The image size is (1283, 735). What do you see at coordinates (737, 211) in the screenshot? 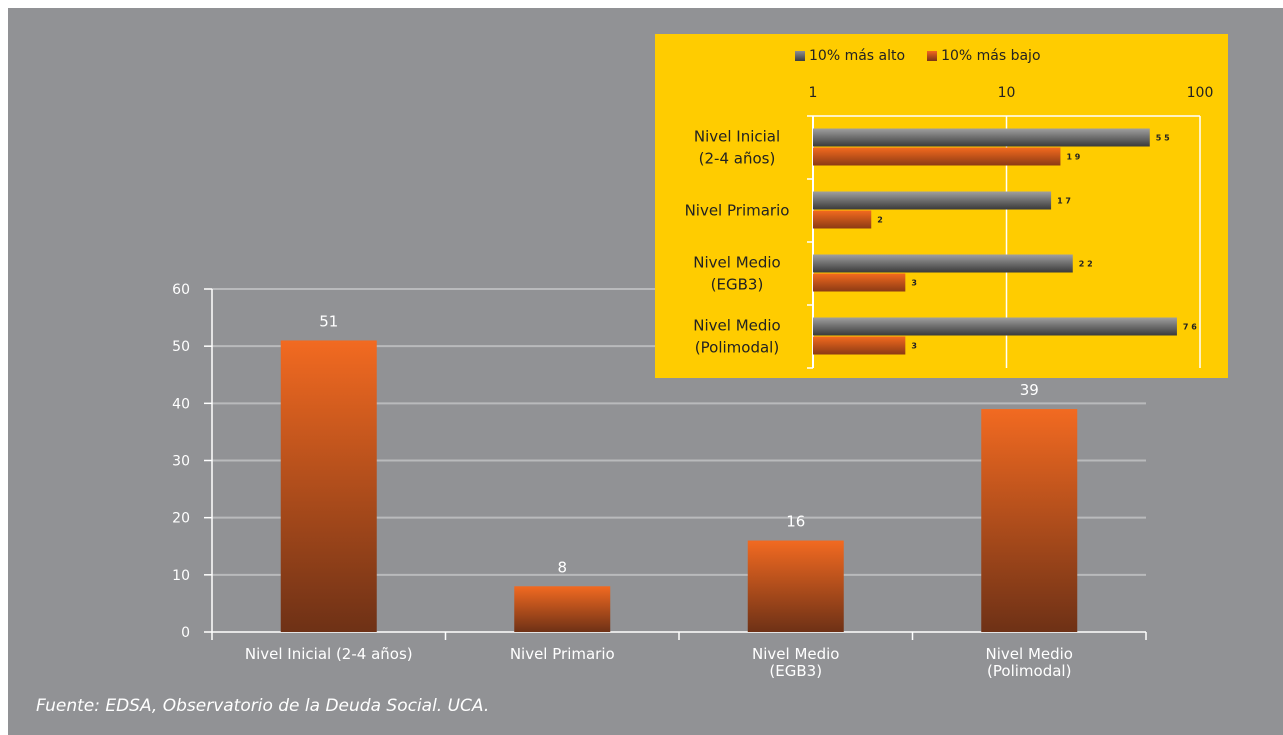
I see `y-tick-label: Nivel Primario` at bounding box center [737, 211].